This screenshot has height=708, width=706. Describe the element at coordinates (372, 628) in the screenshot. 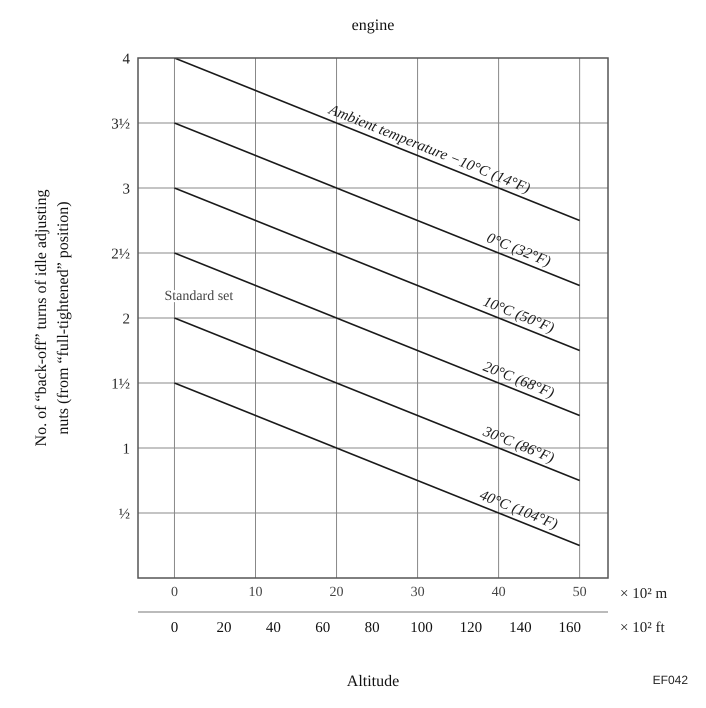

I see `x2-tick-label: 80` at that location.